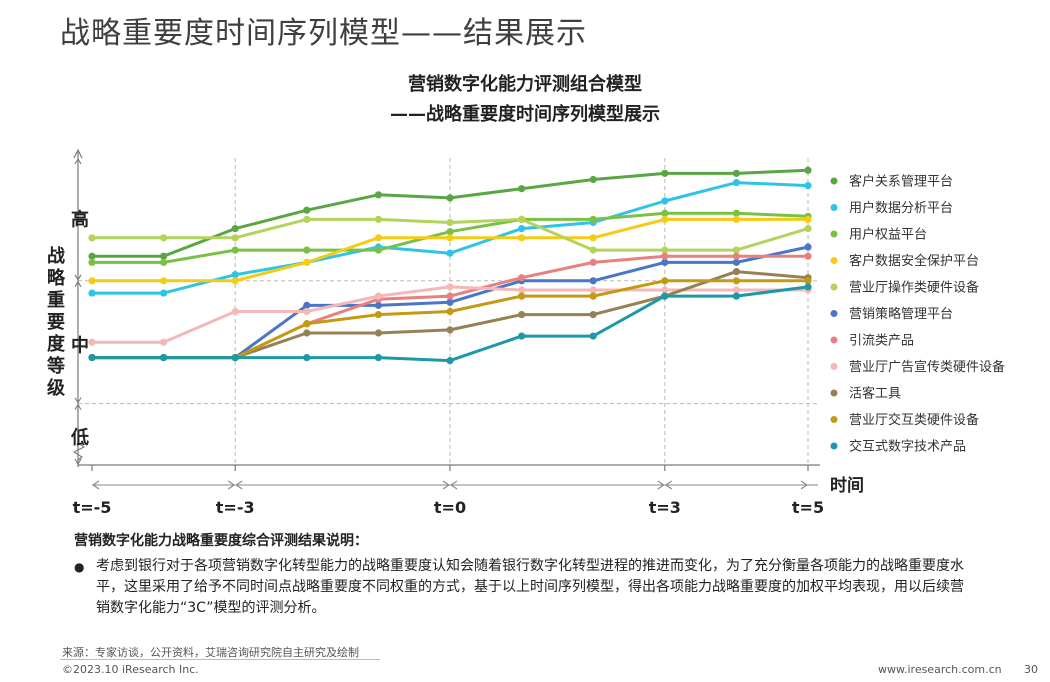  What do you see at coordinates (80, 219) in the screenshot?
I see `y-level-label: 高` at bounding box center [80, 219].